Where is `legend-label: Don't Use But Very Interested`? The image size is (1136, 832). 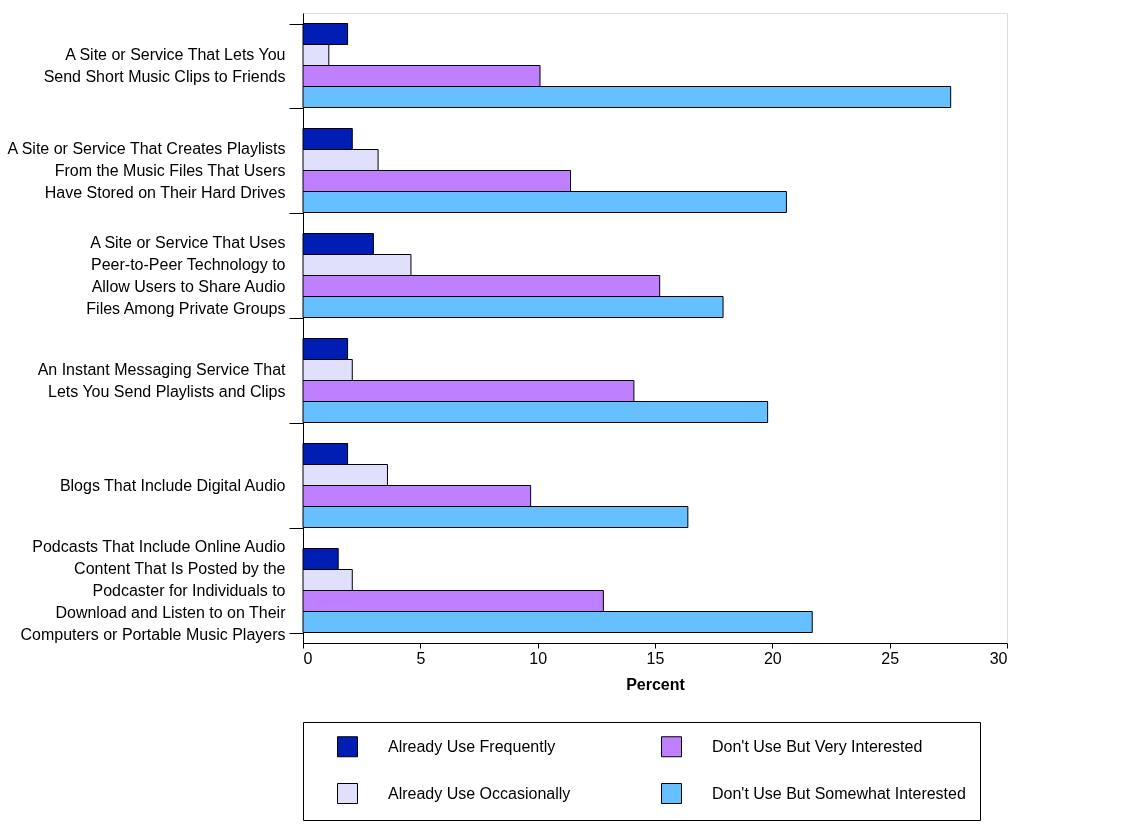 legend-label: Don't Use But Very Interested is located at coordinates (817, 746).